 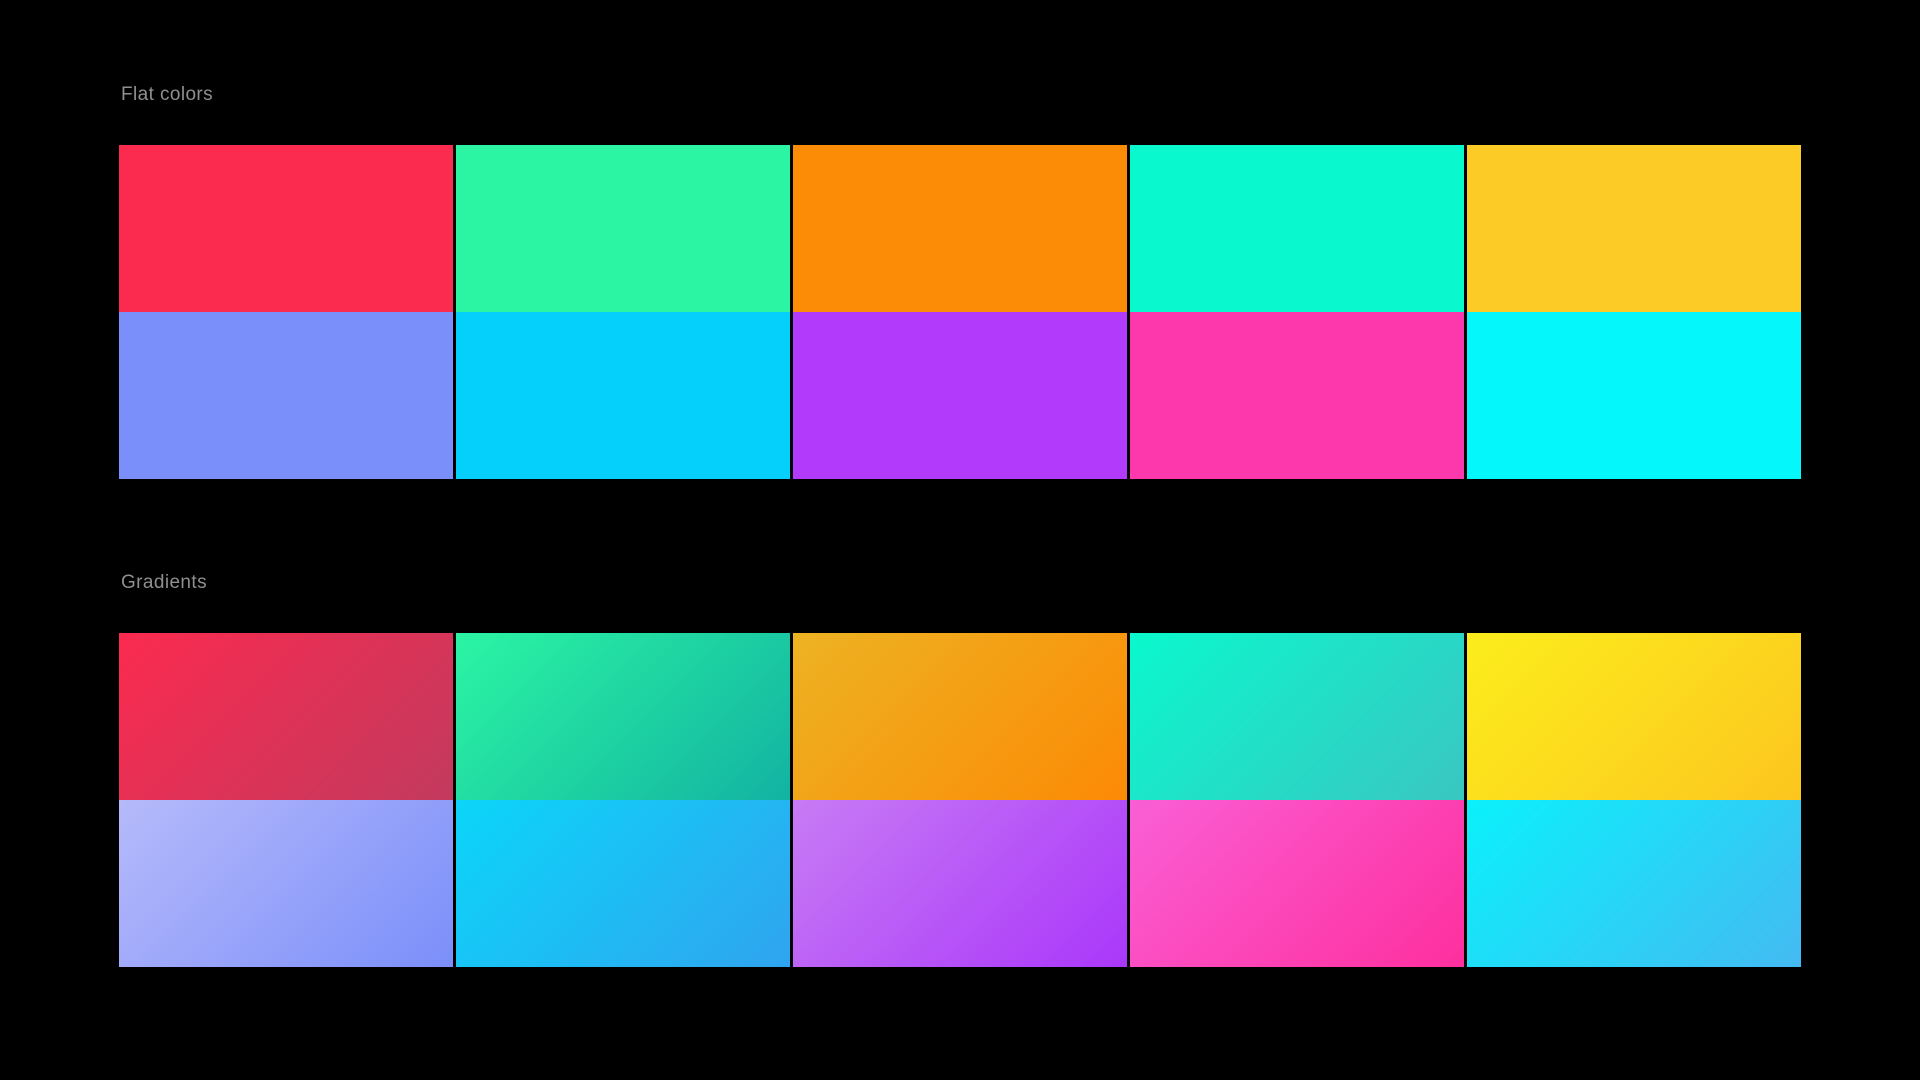 I want to click on gradient-swatch-turquoise, so click(x=1297, y=716).